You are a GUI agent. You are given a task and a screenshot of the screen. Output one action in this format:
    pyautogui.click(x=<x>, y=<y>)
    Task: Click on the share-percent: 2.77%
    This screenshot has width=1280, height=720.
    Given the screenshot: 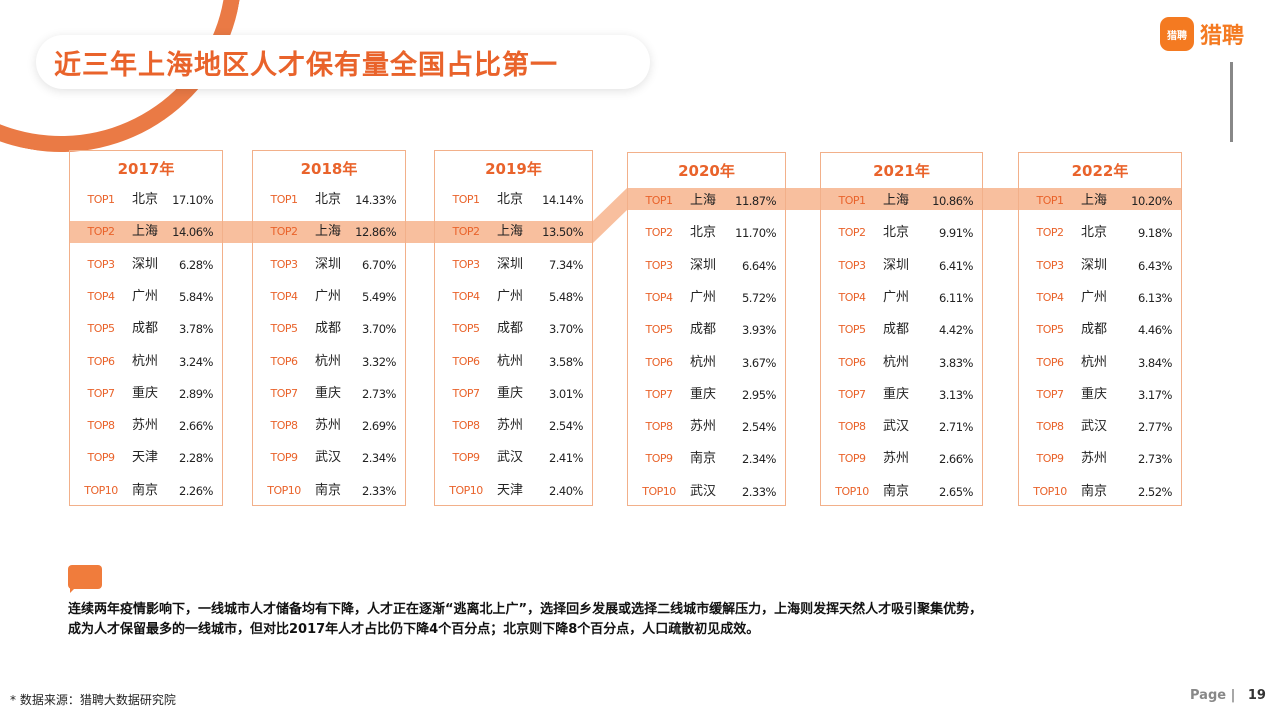 What is the action you would take?
    pyautogui.click(x=1155, y=427)
    